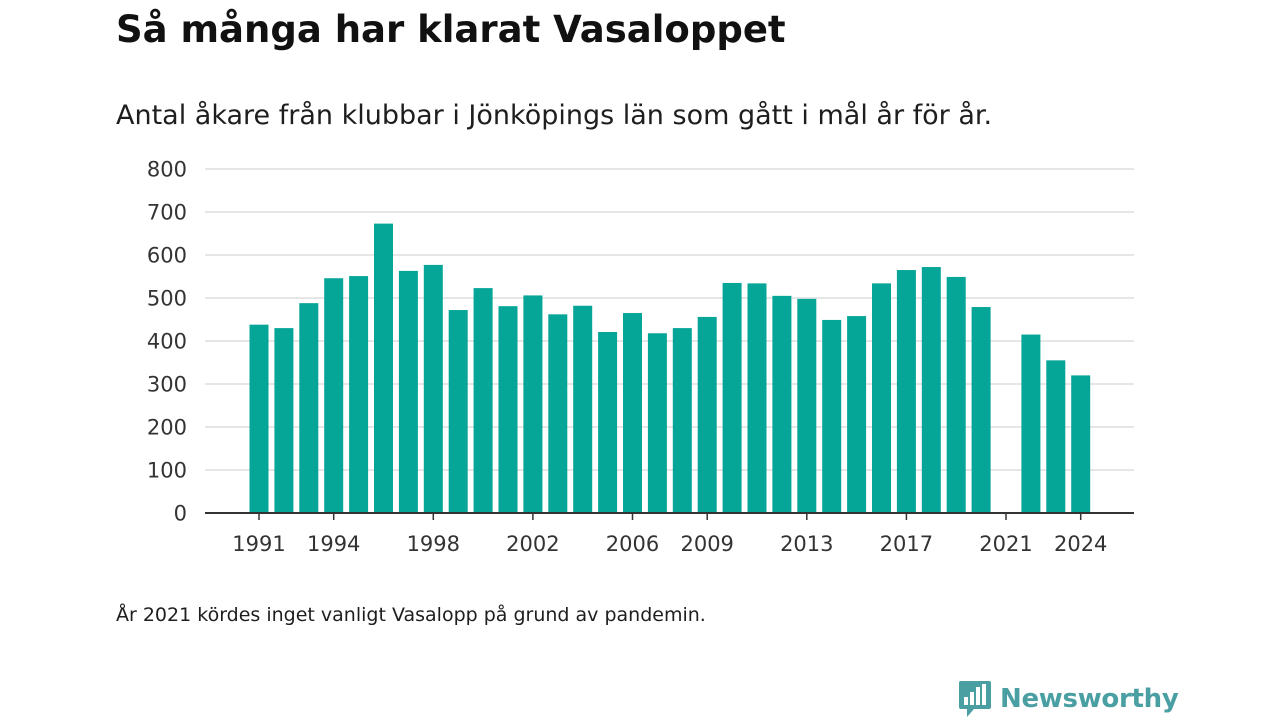  Describe the element at coordinates (806, 544) in the screenshot. I see `x-tick-label: 2013` at that location.